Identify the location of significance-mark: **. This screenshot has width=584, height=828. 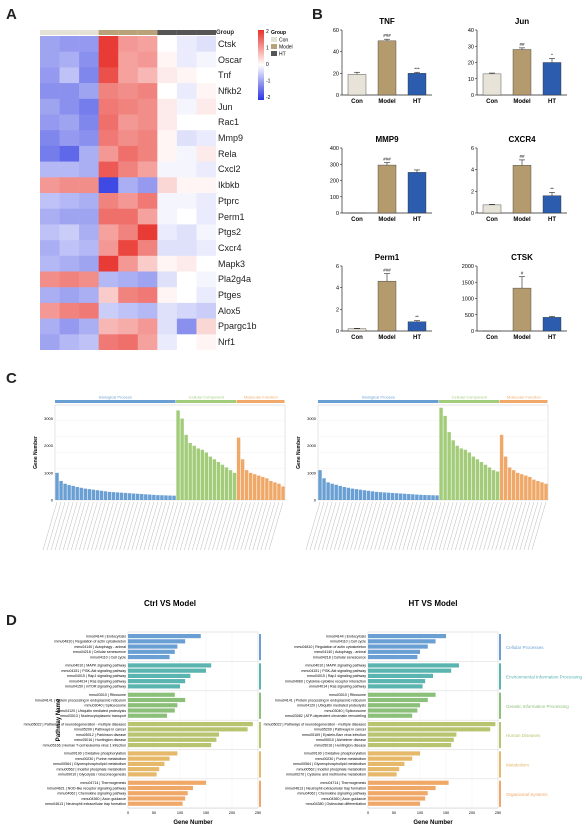
(417, 317).